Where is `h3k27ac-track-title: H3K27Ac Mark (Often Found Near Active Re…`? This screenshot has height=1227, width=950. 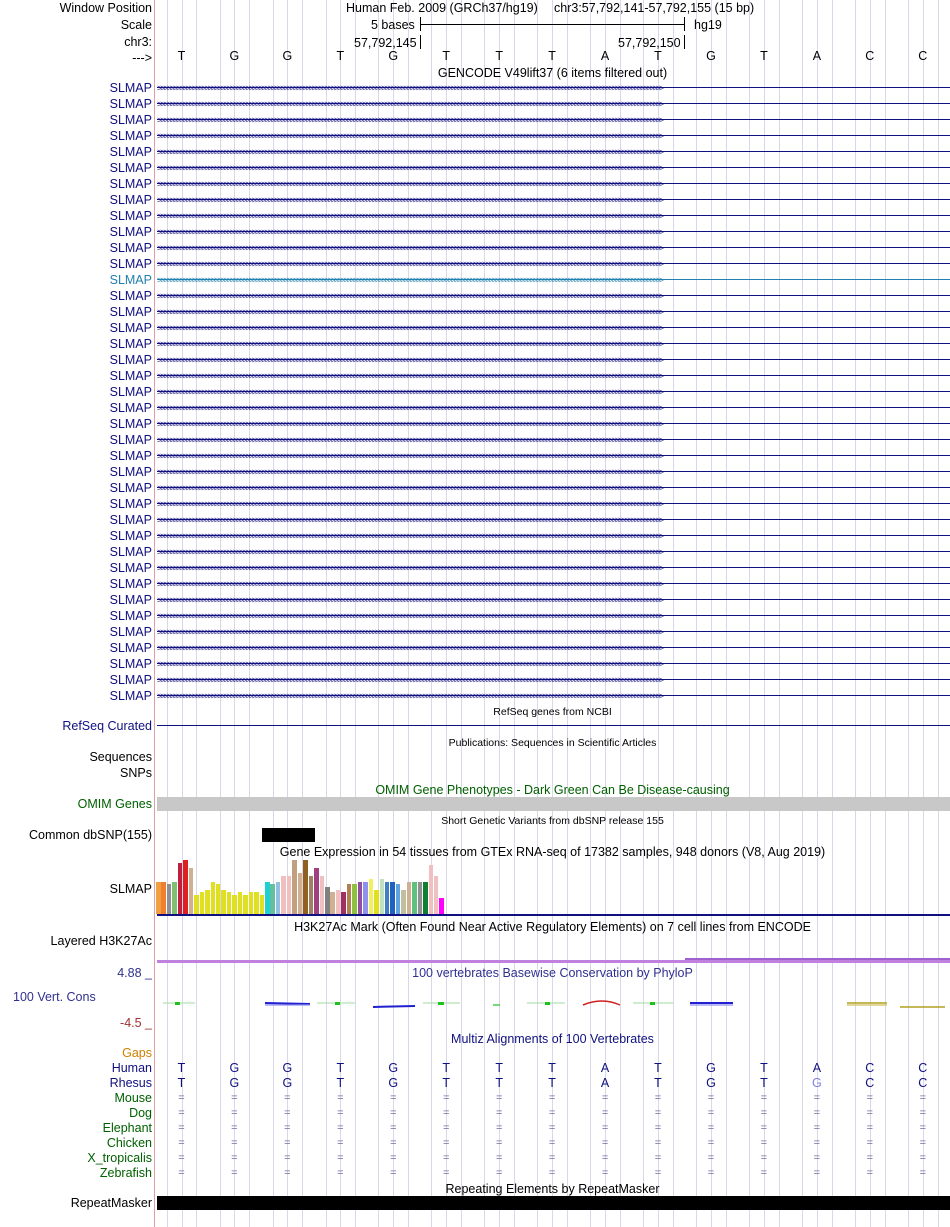
h3k27ac-track-title: H3K27Ac Mark (Often Found Near Active Re… is located at coordinates (552, 927).